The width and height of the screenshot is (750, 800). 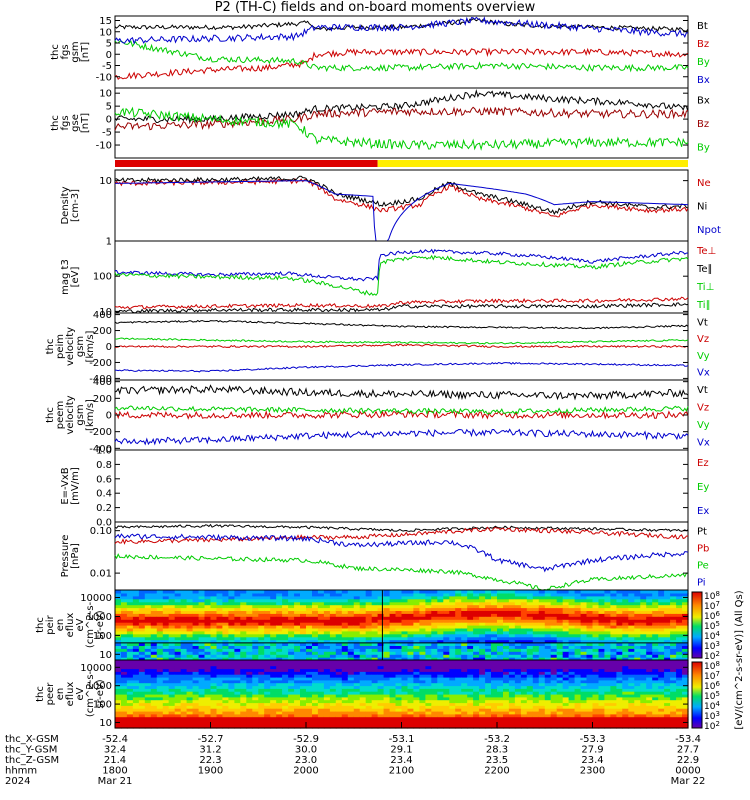 What do you see at coordinates (592, 760) in the screenshot?
I see `orbit-row-value: 23.4` at bounding box center [592, 760].